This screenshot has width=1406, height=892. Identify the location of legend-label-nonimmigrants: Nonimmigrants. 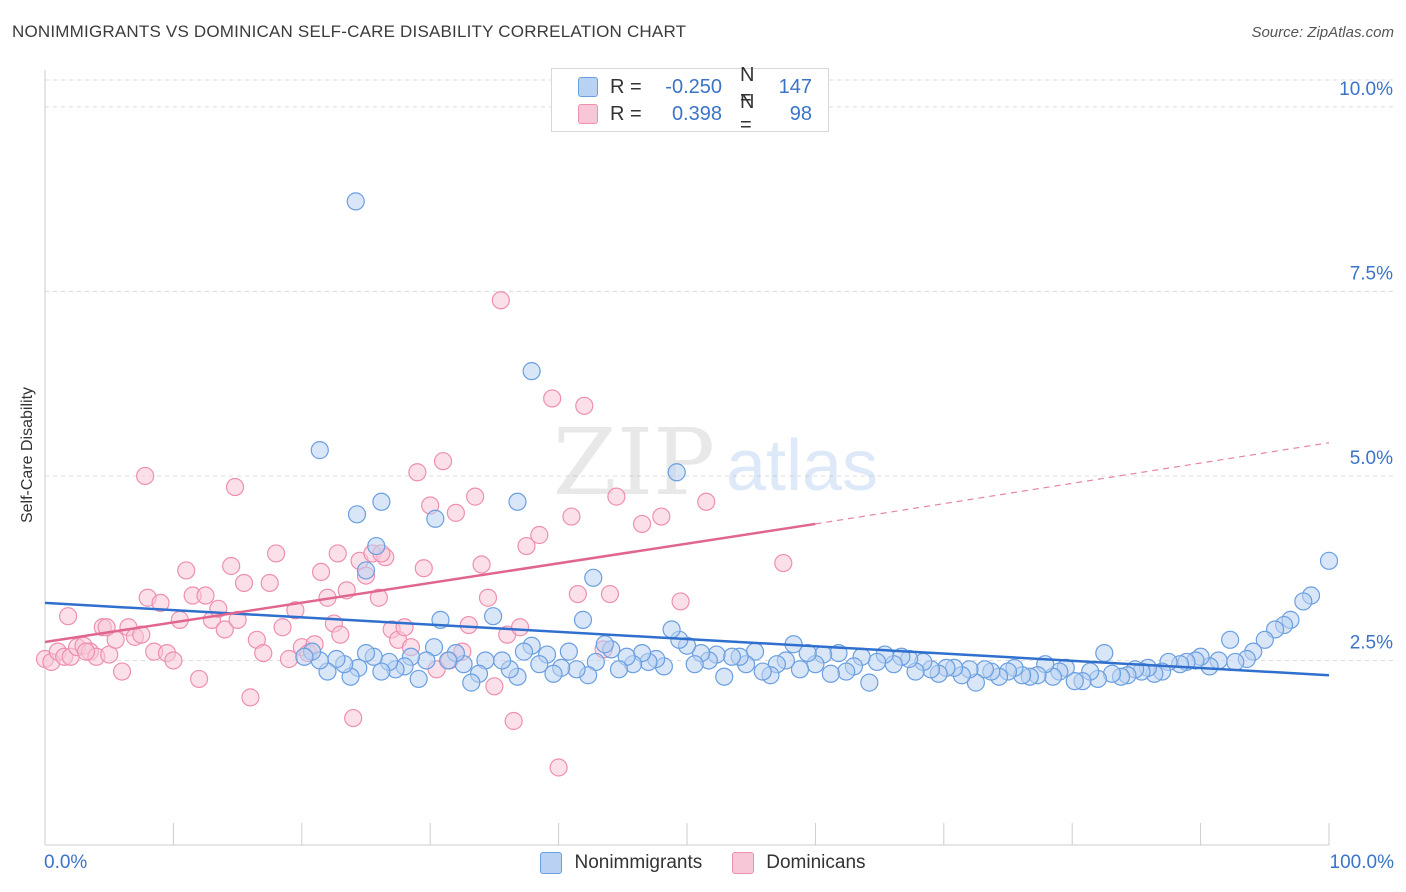
(638, 862).